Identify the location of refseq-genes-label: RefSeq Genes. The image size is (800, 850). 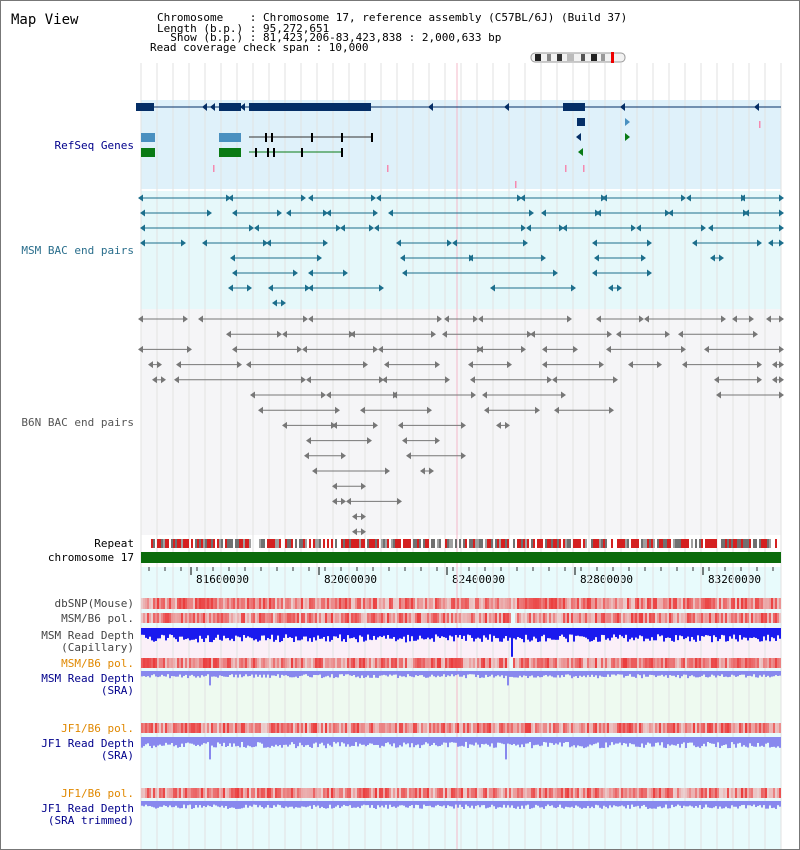
(94, 145).